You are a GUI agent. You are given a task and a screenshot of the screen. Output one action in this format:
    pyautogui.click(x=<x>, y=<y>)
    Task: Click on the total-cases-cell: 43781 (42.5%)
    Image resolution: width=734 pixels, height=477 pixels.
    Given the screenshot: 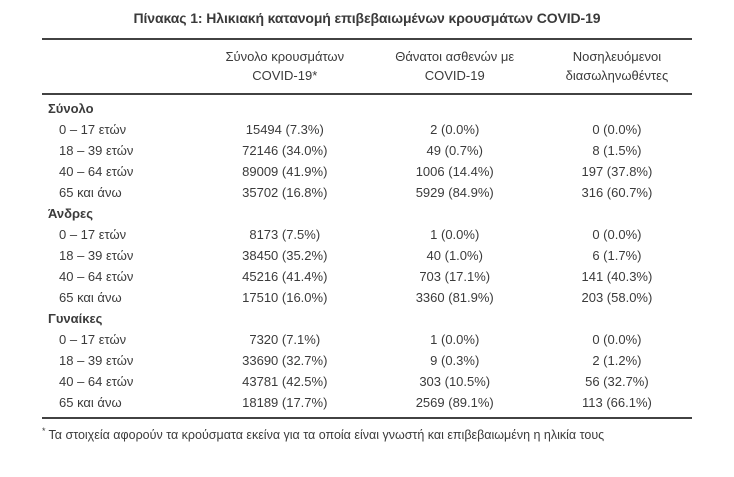 What is the action you would take?
    pyautogui.click(x=285, y=381)
    